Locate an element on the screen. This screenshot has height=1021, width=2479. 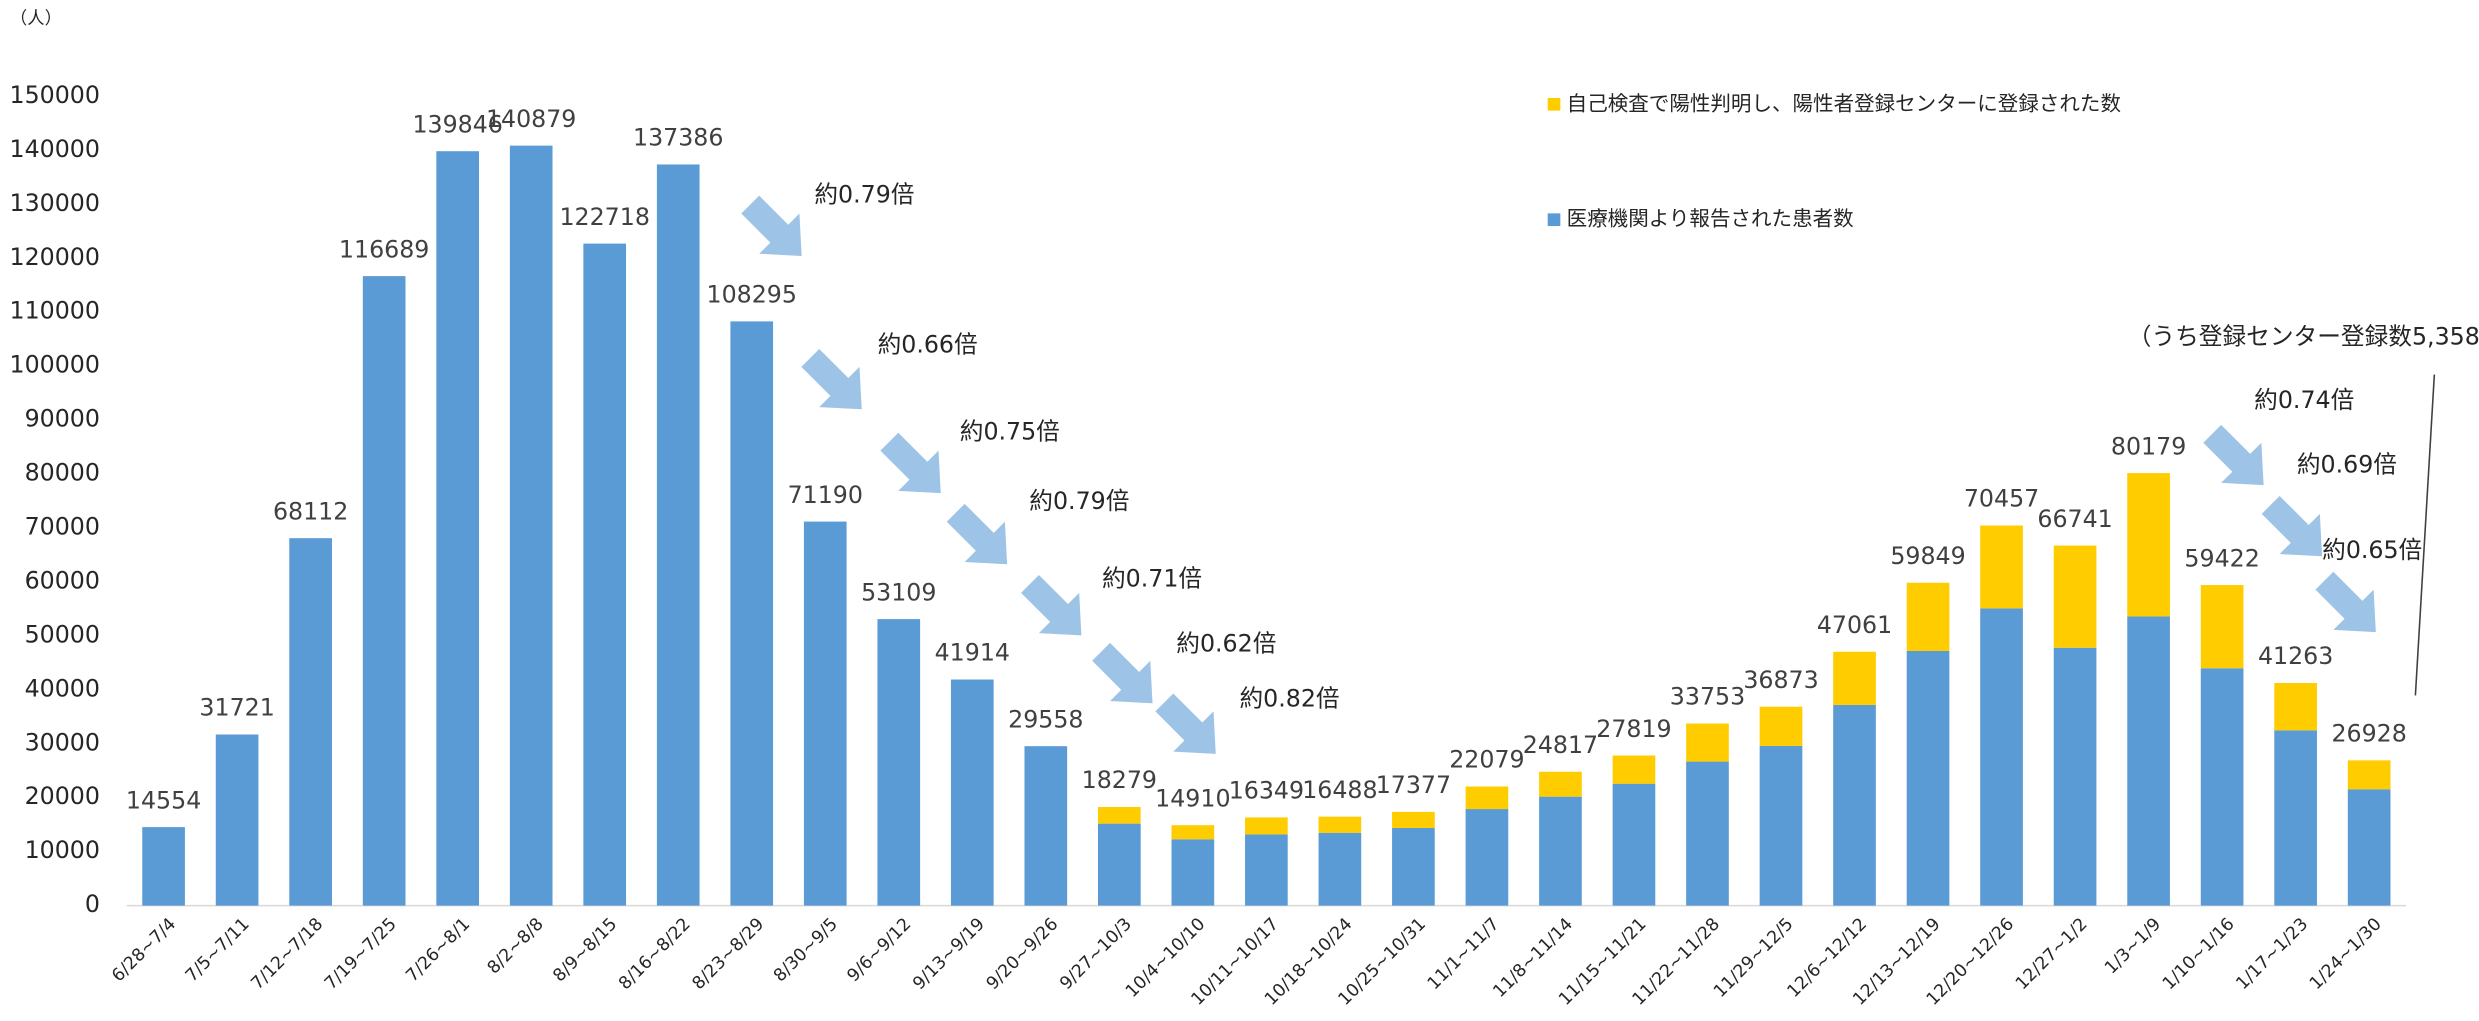
total-label: 66741 is located at coordinates (2074, 519).